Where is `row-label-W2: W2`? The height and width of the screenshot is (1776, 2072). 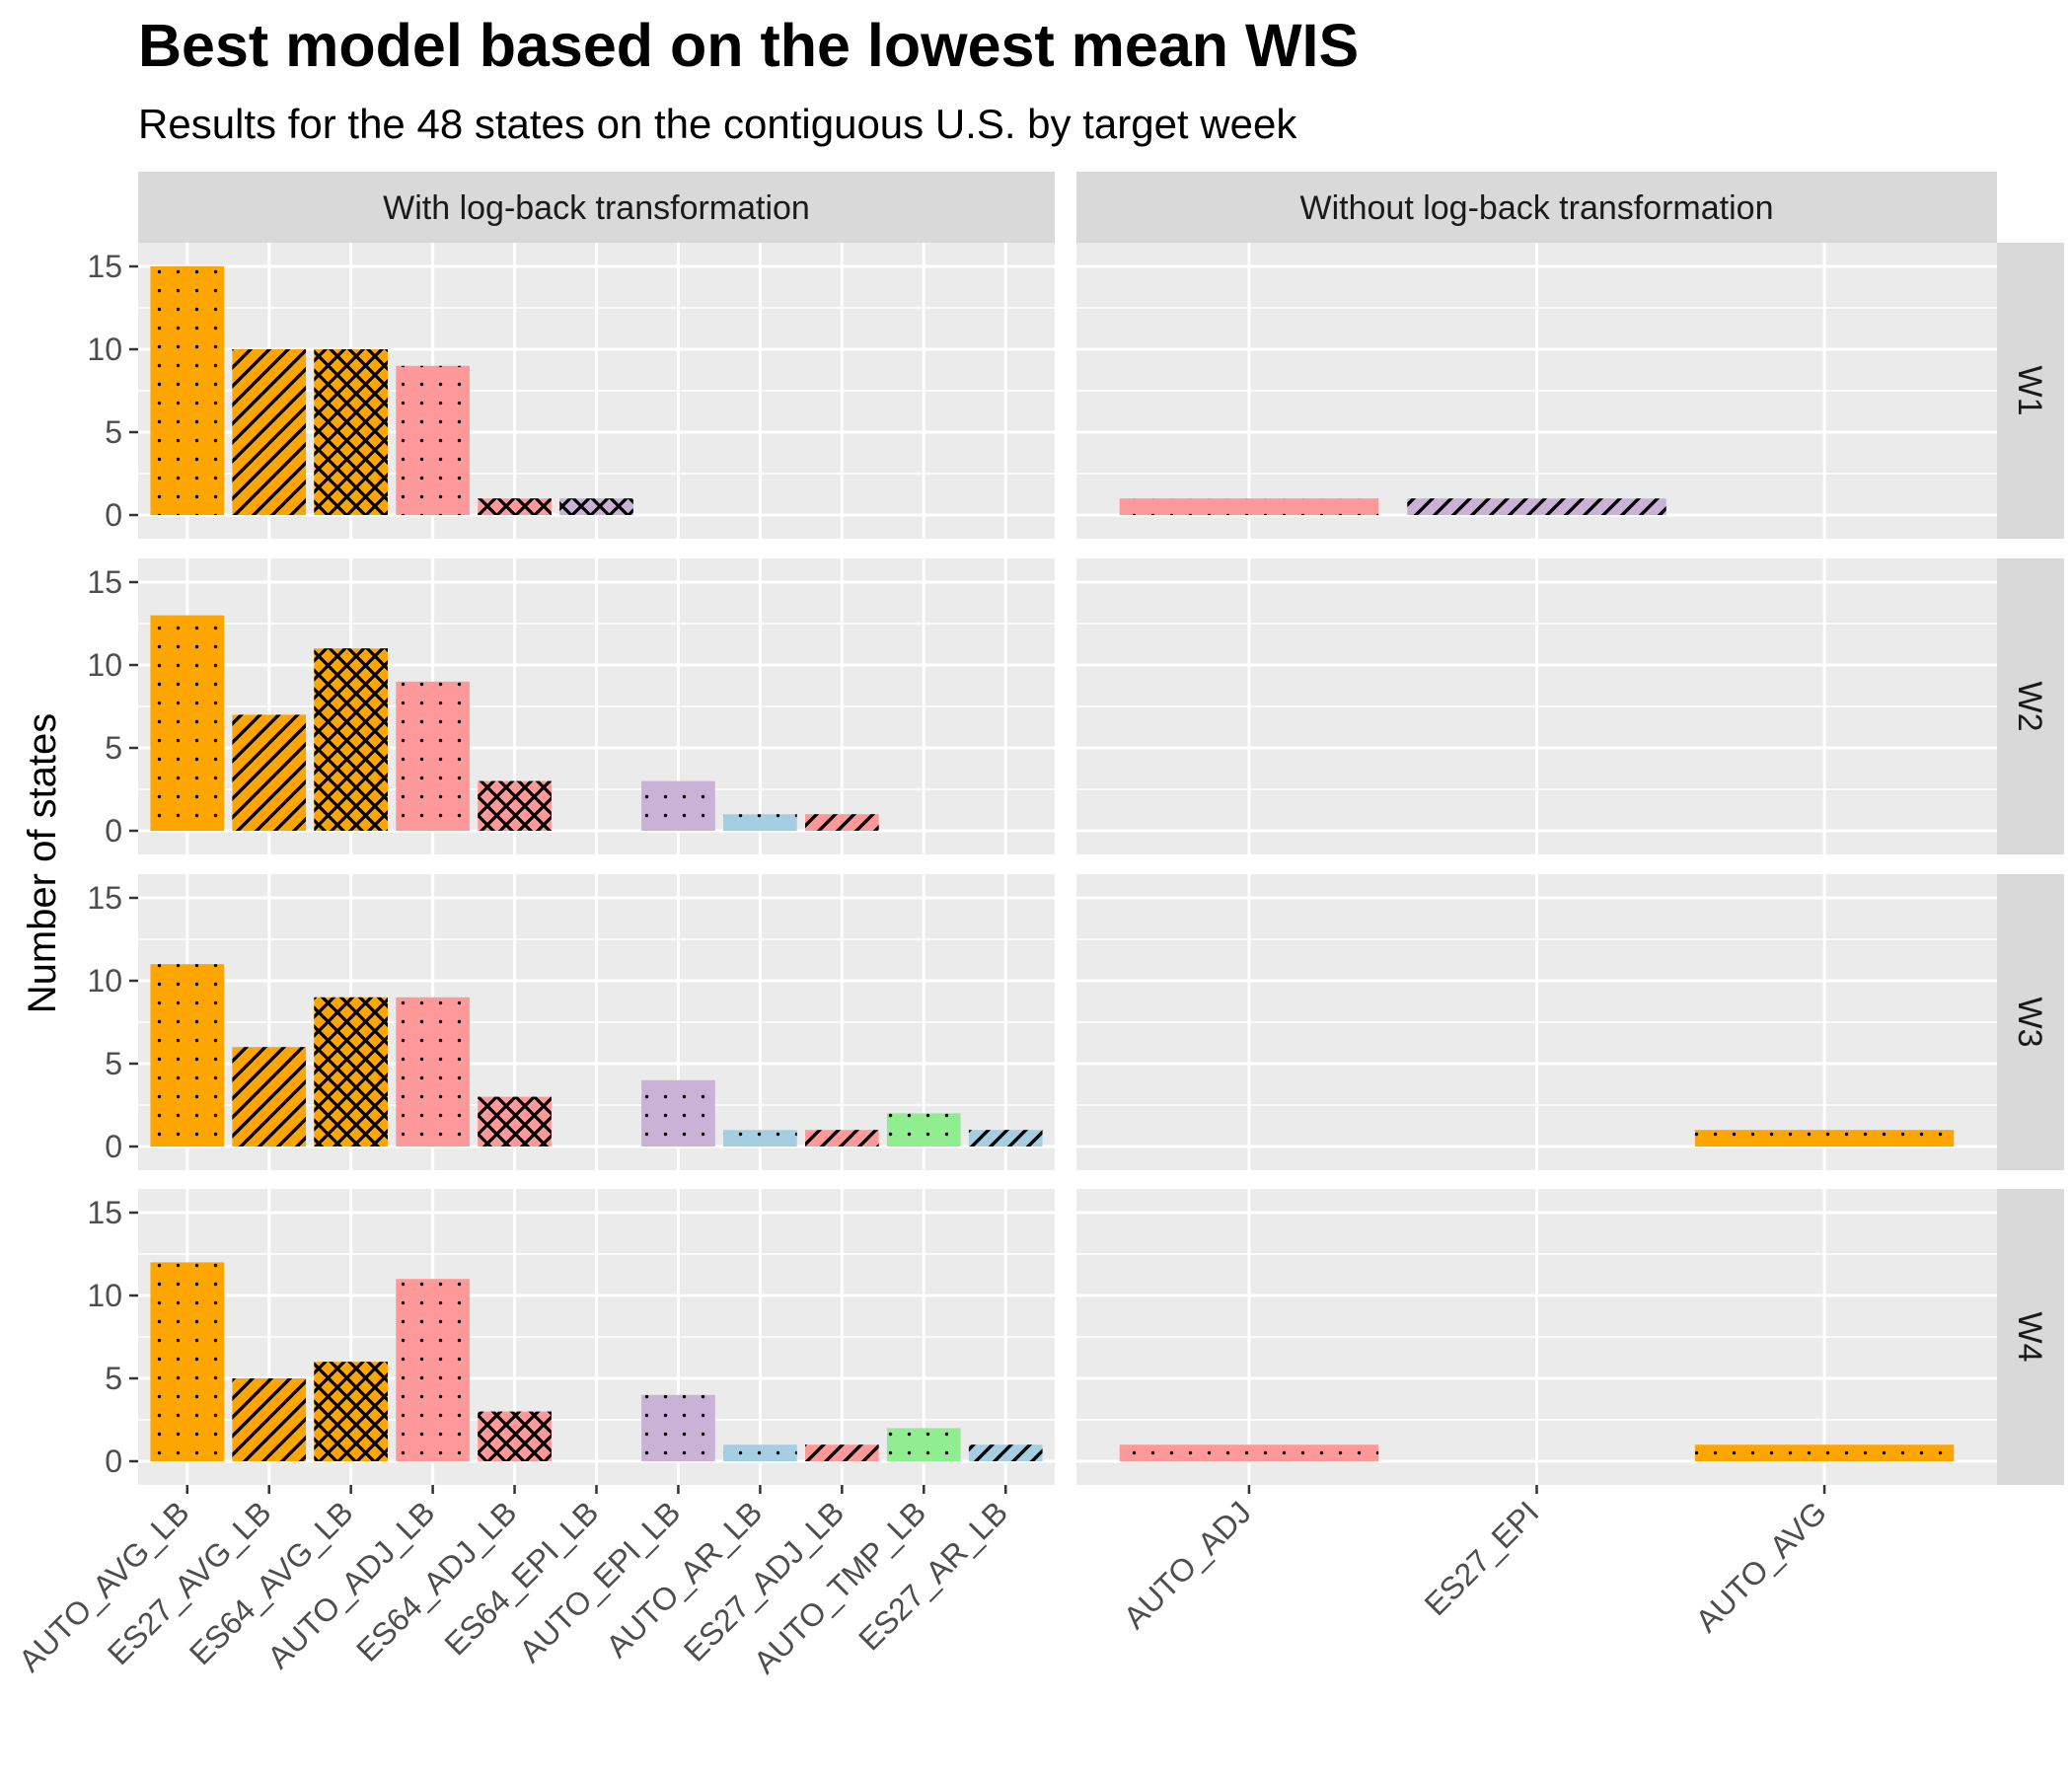 row-label-W2: W2 is located at coordinates (2030, 707).